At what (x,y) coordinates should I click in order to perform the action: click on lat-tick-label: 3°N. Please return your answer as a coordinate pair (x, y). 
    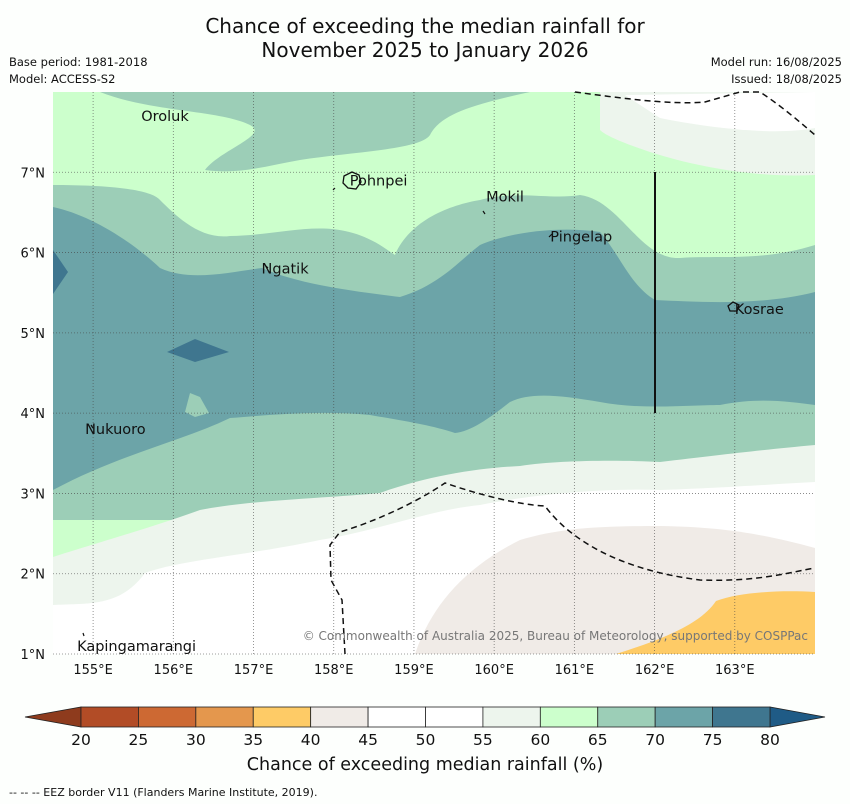
    Looking at the image, I should click on (33, 494).